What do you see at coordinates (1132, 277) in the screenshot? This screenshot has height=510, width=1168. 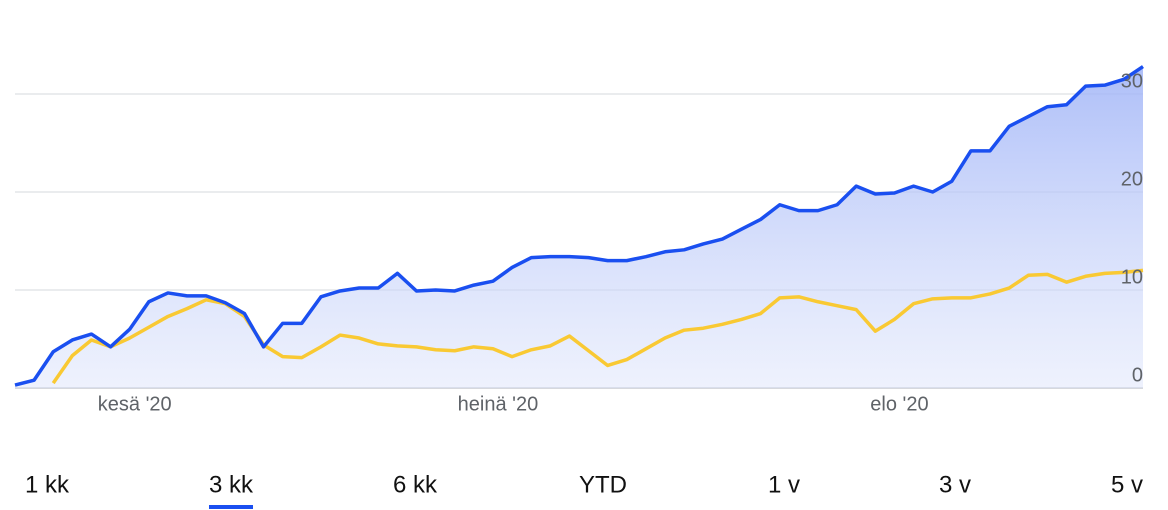 I see `y-tick-label: 10` at bounding box center [1132, 277].